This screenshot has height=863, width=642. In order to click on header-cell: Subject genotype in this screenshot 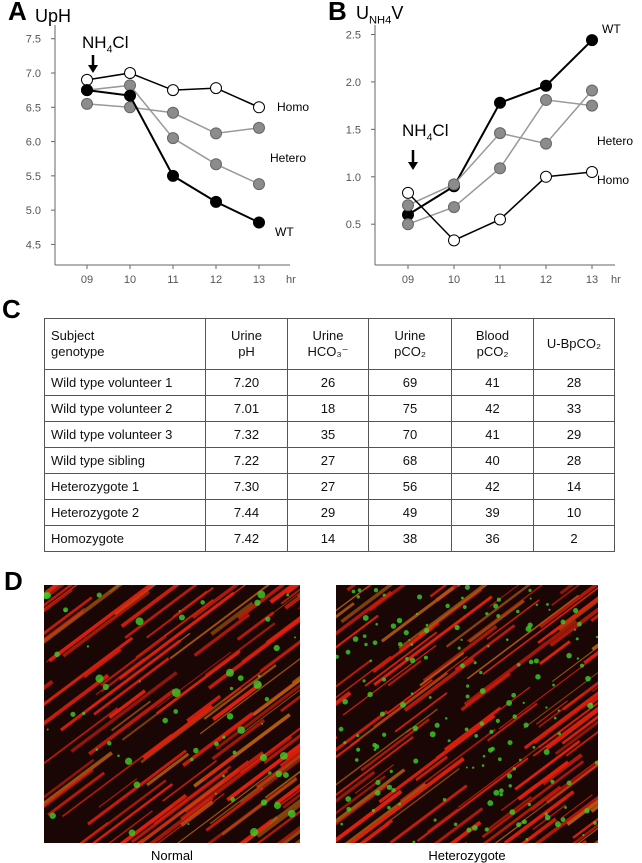, I will do `click(125, 344)`.